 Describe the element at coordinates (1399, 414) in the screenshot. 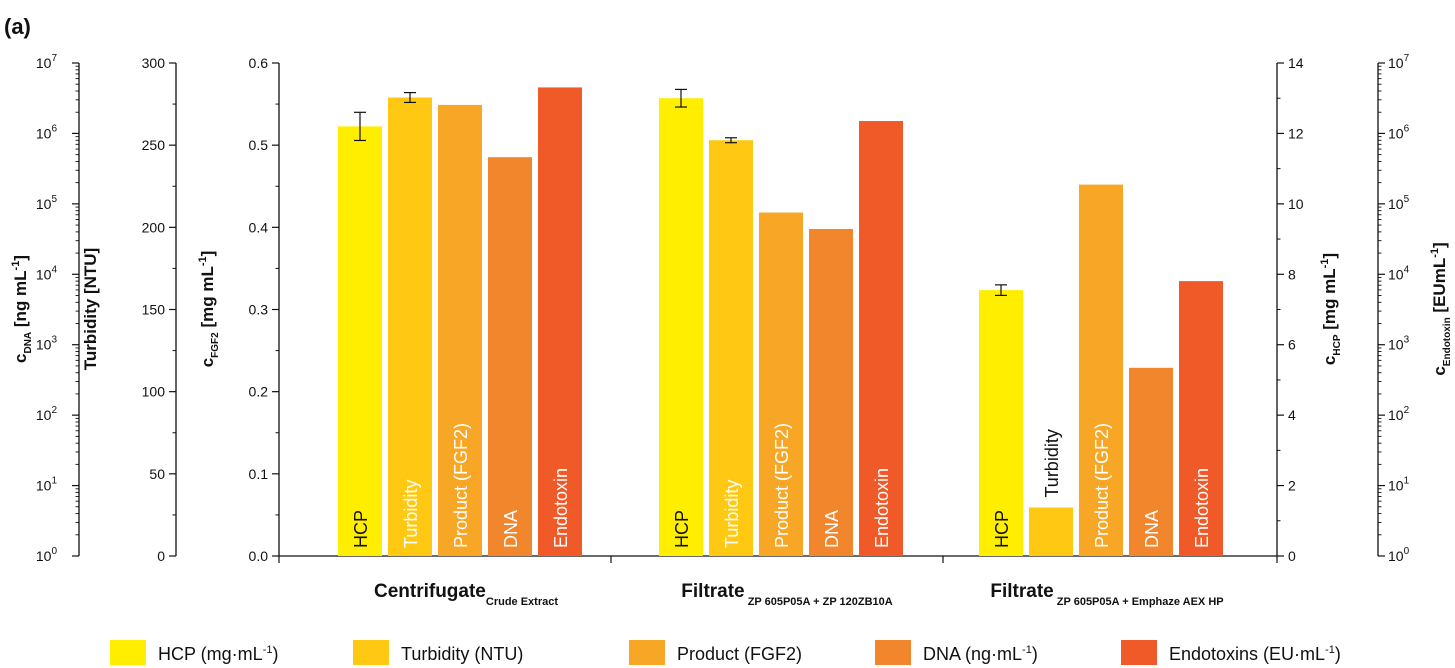

I see `endotoxin-tick-label: 10²` at that location.